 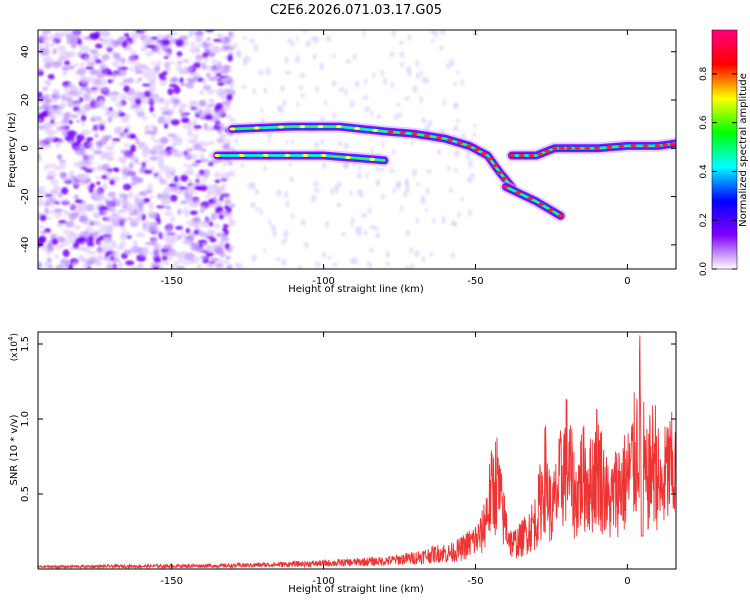 What do you see at coordinates (25, 344) in the screenshot?
I see `snr-y-tick-label: 1.5` at bounding box center [25, 344].